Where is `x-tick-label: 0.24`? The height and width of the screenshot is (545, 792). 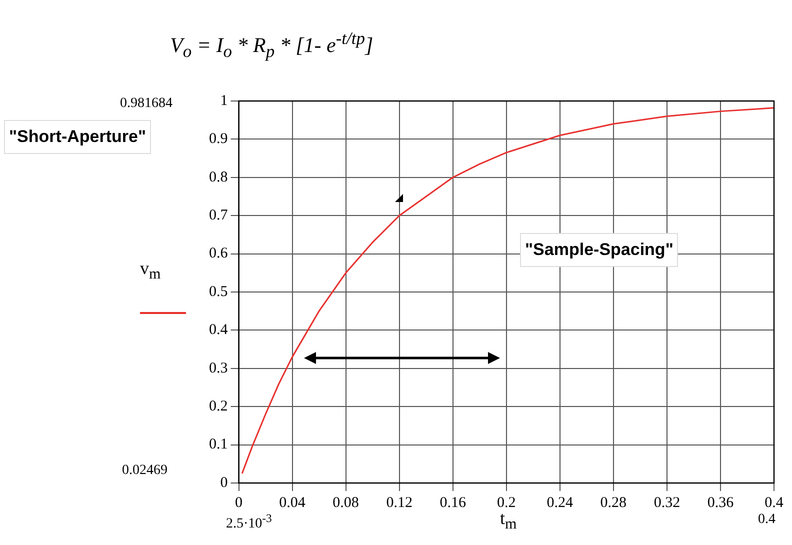 x-tick-label: 0.24 is located at coordinates (560, 502).